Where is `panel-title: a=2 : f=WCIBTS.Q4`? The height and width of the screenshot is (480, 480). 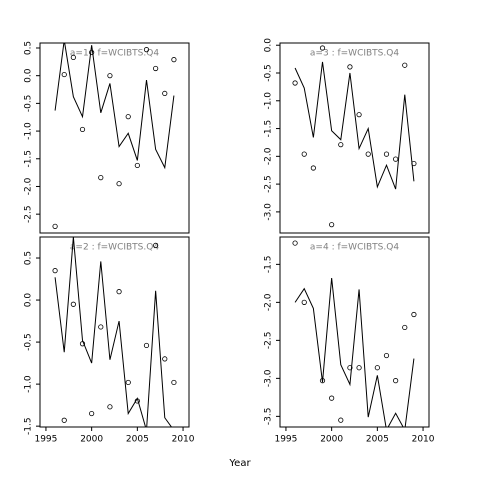
panel-title: a=2 : f=WCIBTS.Q4 is located at coordinates (114, 248).